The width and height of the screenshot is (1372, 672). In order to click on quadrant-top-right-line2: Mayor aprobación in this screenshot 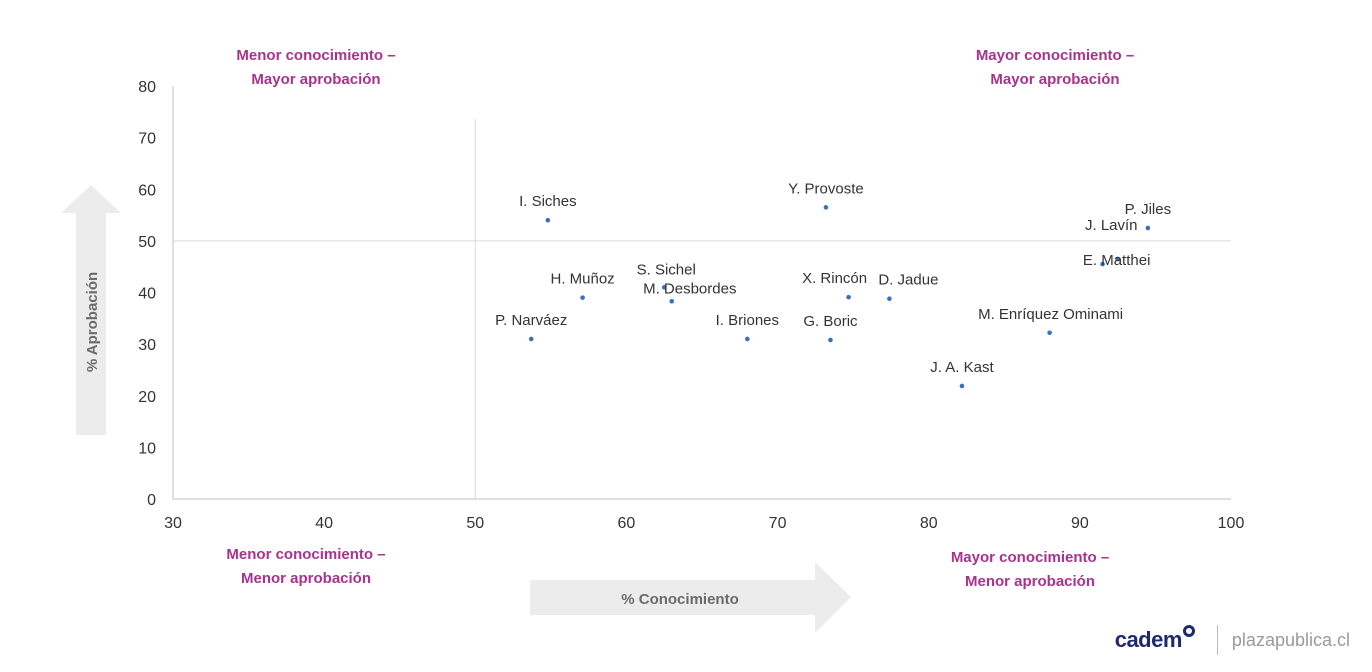, I will do `click(1055, 79)`.